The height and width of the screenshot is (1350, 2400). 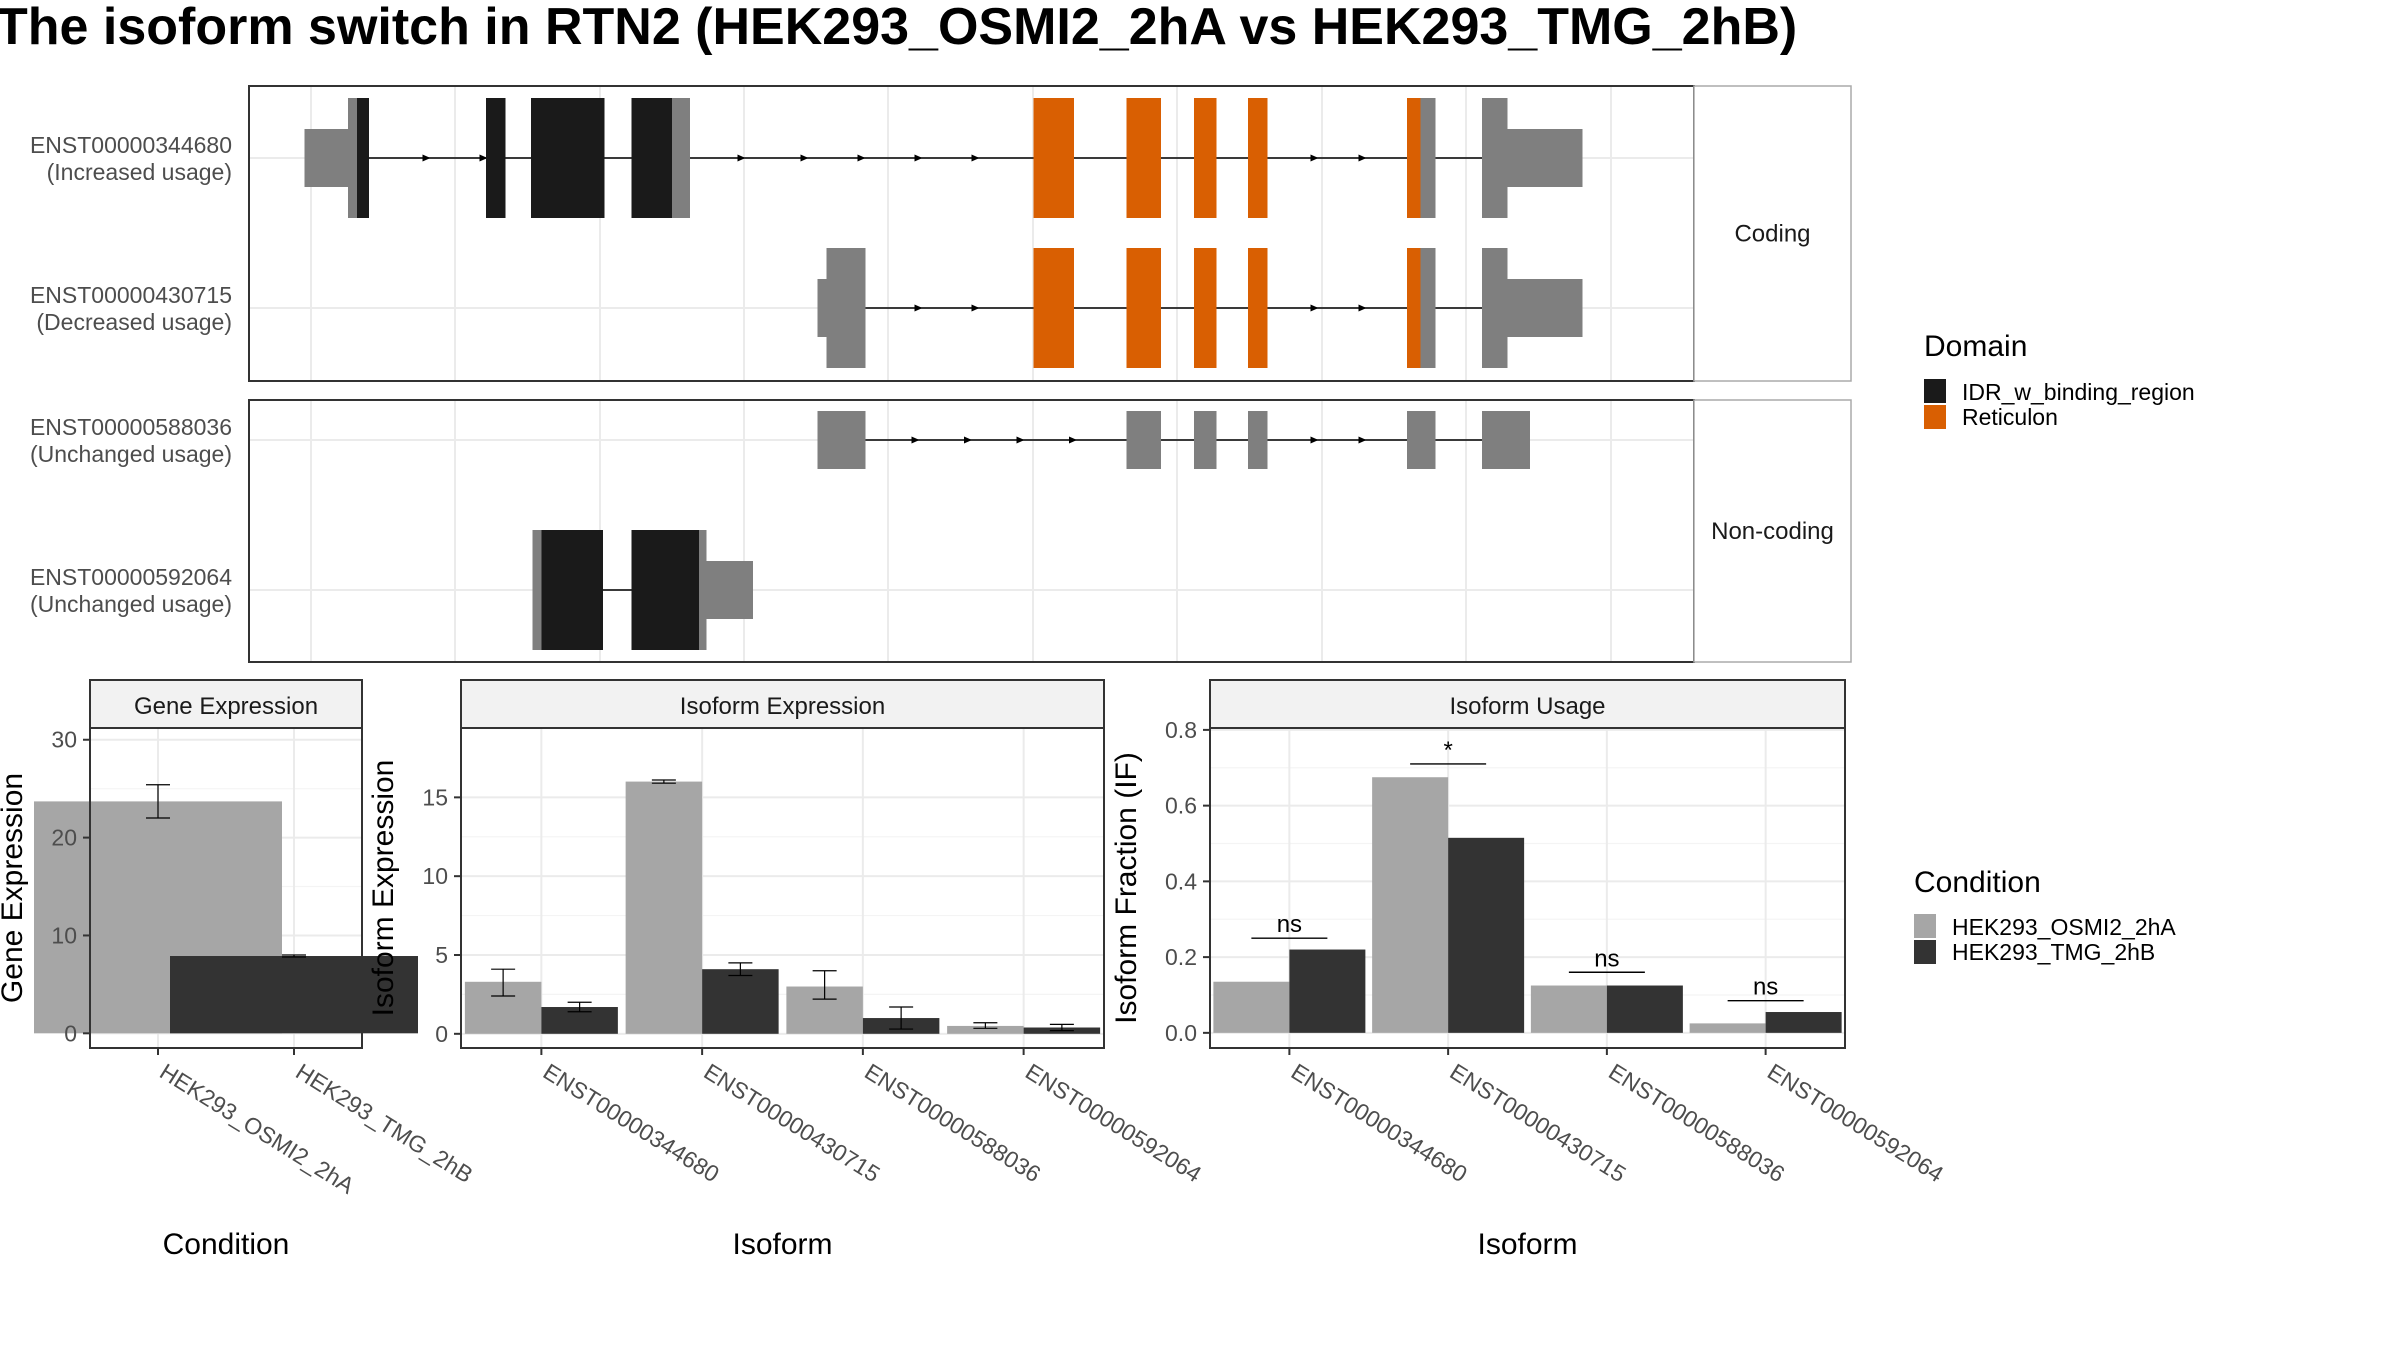 I want to click on y-tick-label: 0.0, so click(x=1181, y=1033).